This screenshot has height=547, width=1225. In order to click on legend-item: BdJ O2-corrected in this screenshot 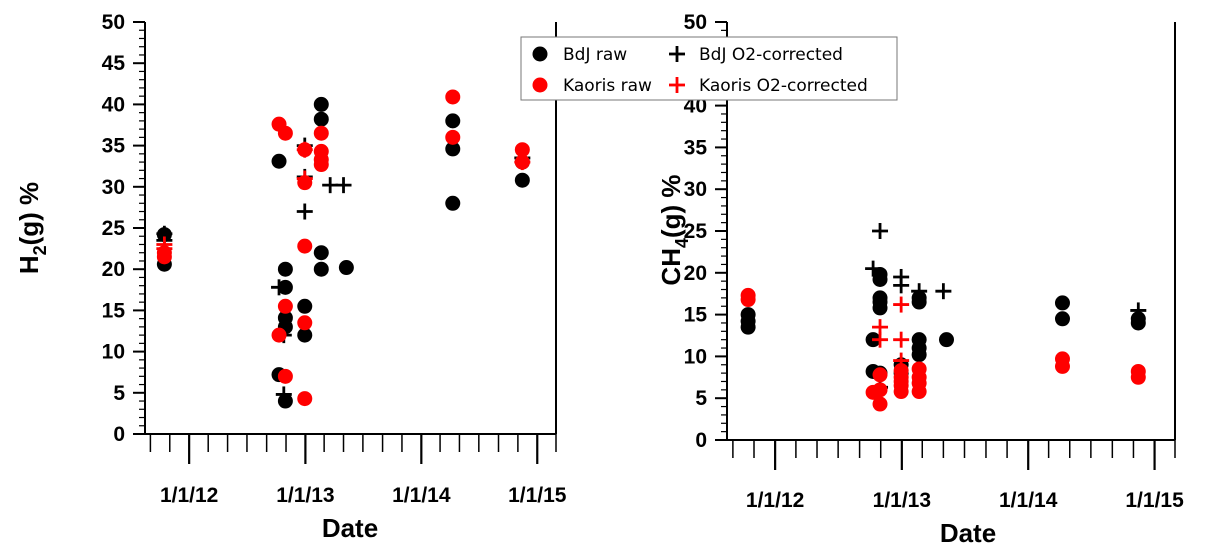, I will do `click(756, 55)`.